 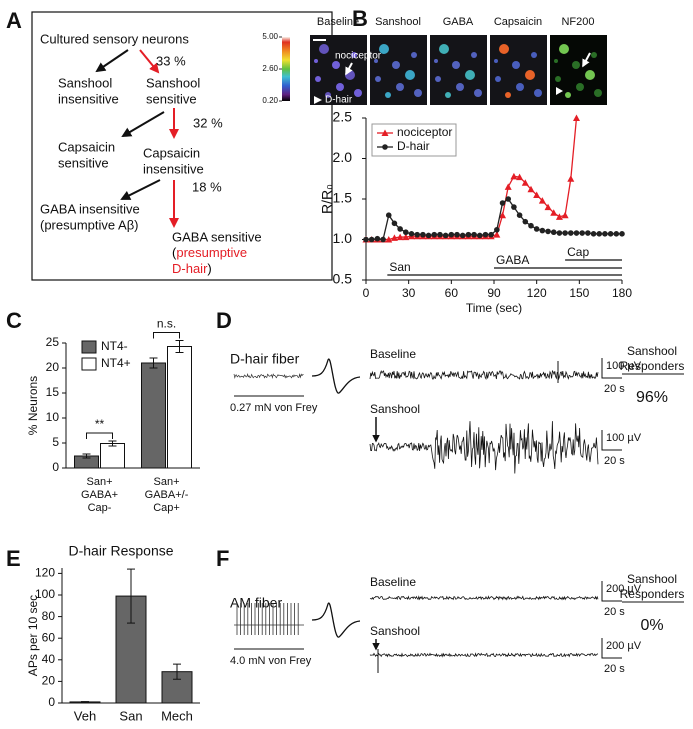 What do you see at coordinates (358, 56) in the screenshot?
I see `image-annotation: nociceptor` at bounding box center [358, 56].